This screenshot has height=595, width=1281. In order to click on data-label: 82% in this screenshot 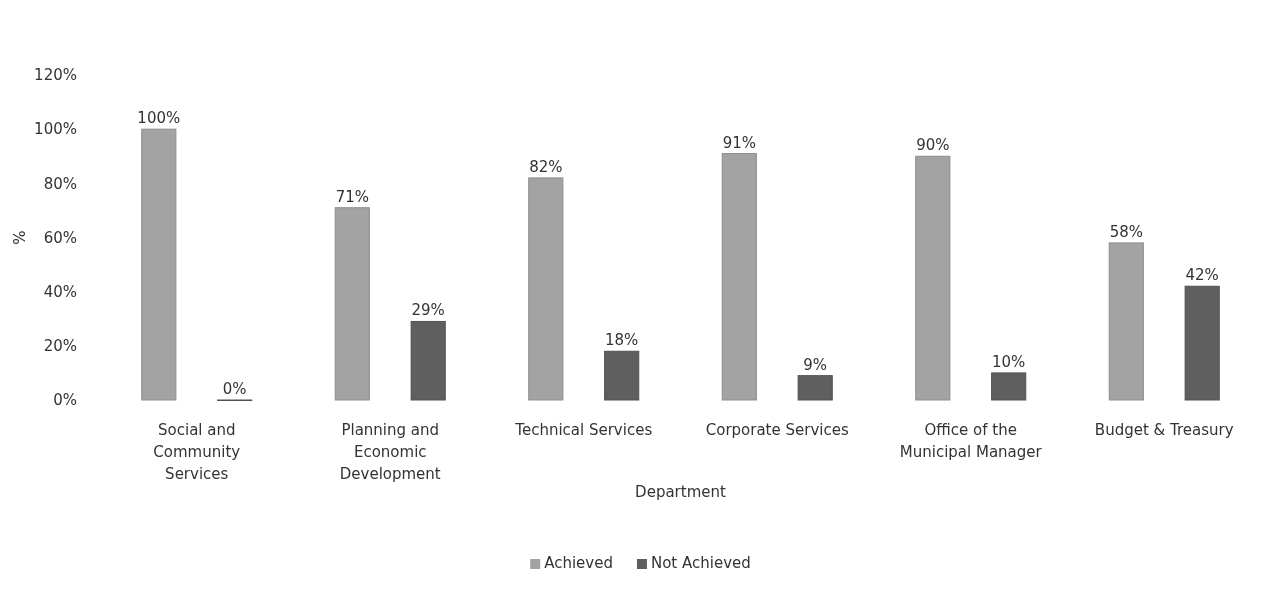, I will do `click(546, 166)`.